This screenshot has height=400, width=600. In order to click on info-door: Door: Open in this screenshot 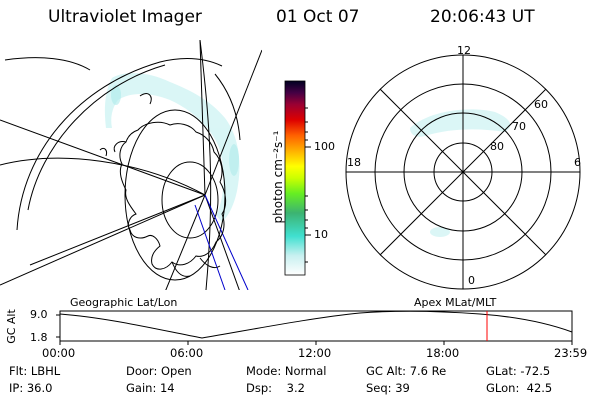, I will do `click(159, 371)`.